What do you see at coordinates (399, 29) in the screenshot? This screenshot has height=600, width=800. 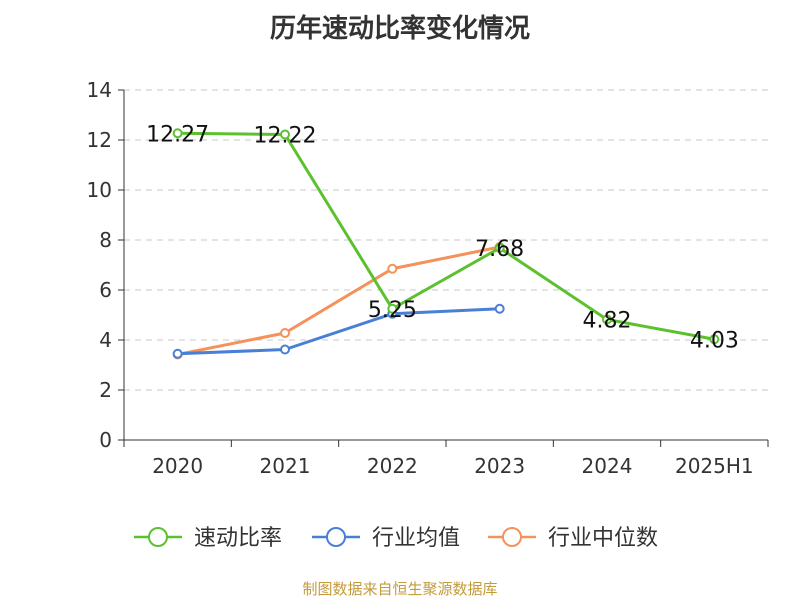 I see `chart-title: 历年速动比率变化情况` at bounding box center [399, 29].